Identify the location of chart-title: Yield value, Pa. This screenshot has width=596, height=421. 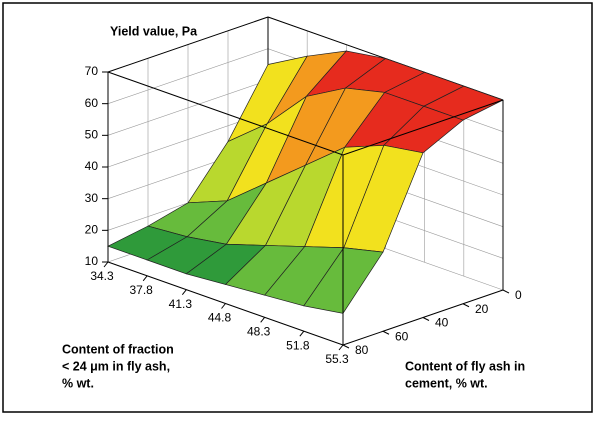
(154, 31).